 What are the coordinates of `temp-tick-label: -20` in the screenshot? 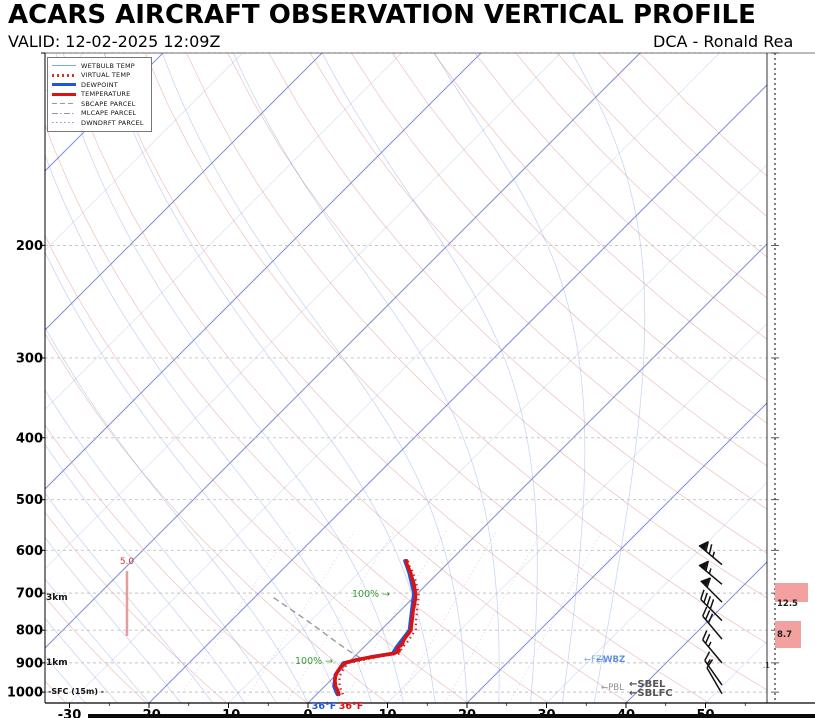 It's located at (149, 713).